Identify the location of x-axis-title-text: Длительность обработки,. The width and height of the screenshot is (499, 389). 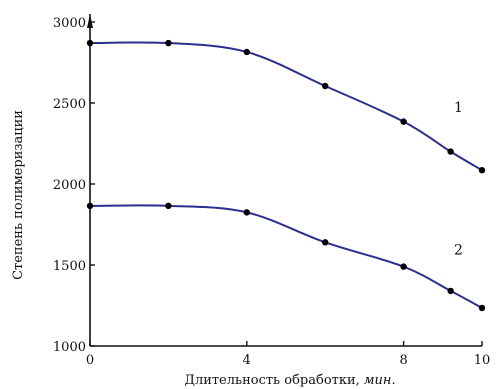
(271, 380).